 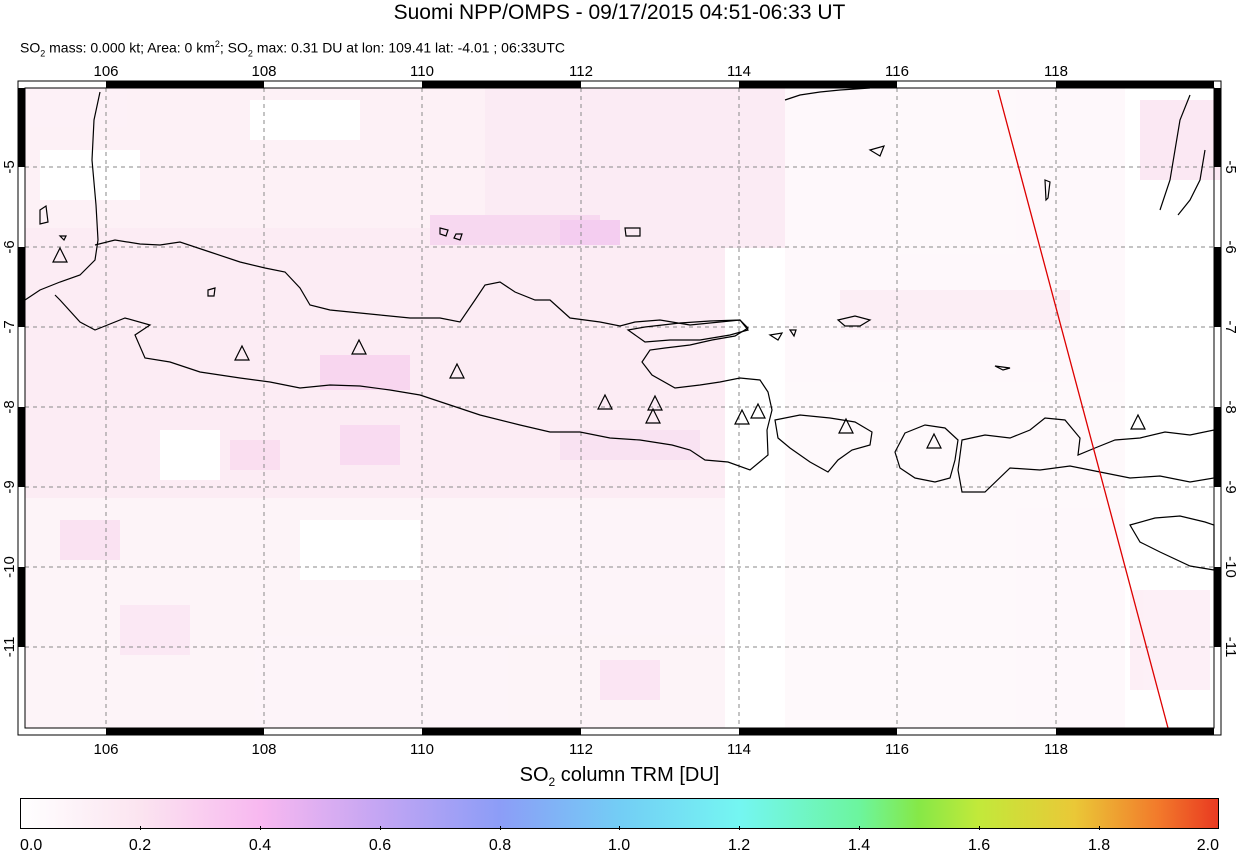 I want to click on colorbar-label: 0.4, so click(x=260, y=845).